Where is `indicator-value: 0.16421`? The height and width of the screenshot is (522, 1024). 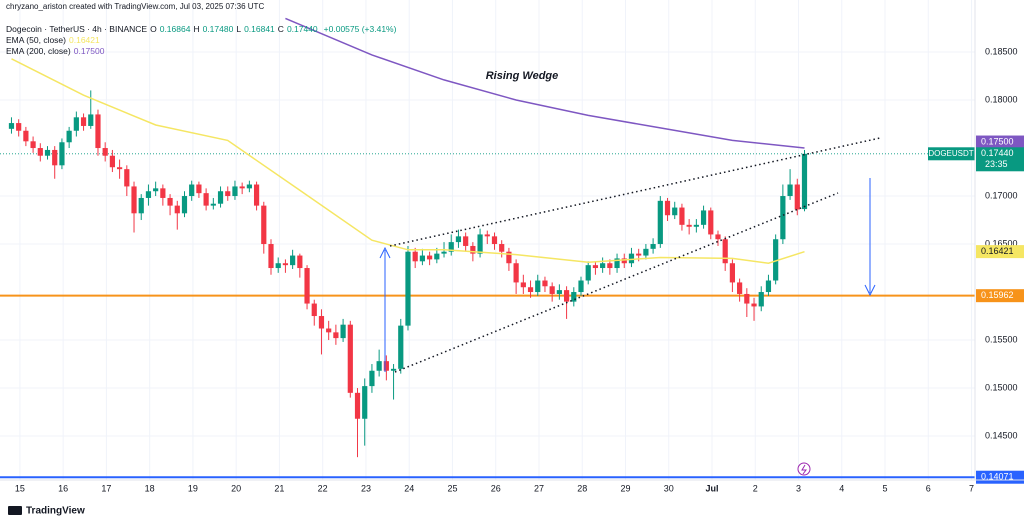 indicator-value: 0.16421 is located at coordinates (84, 40).